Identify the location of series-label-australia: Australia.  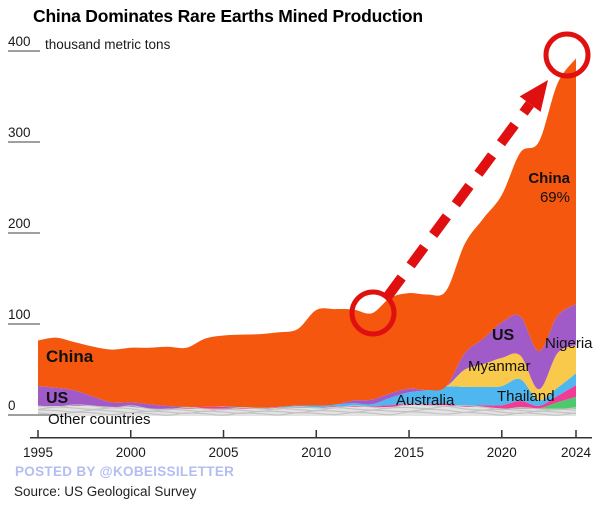
(425, 400).